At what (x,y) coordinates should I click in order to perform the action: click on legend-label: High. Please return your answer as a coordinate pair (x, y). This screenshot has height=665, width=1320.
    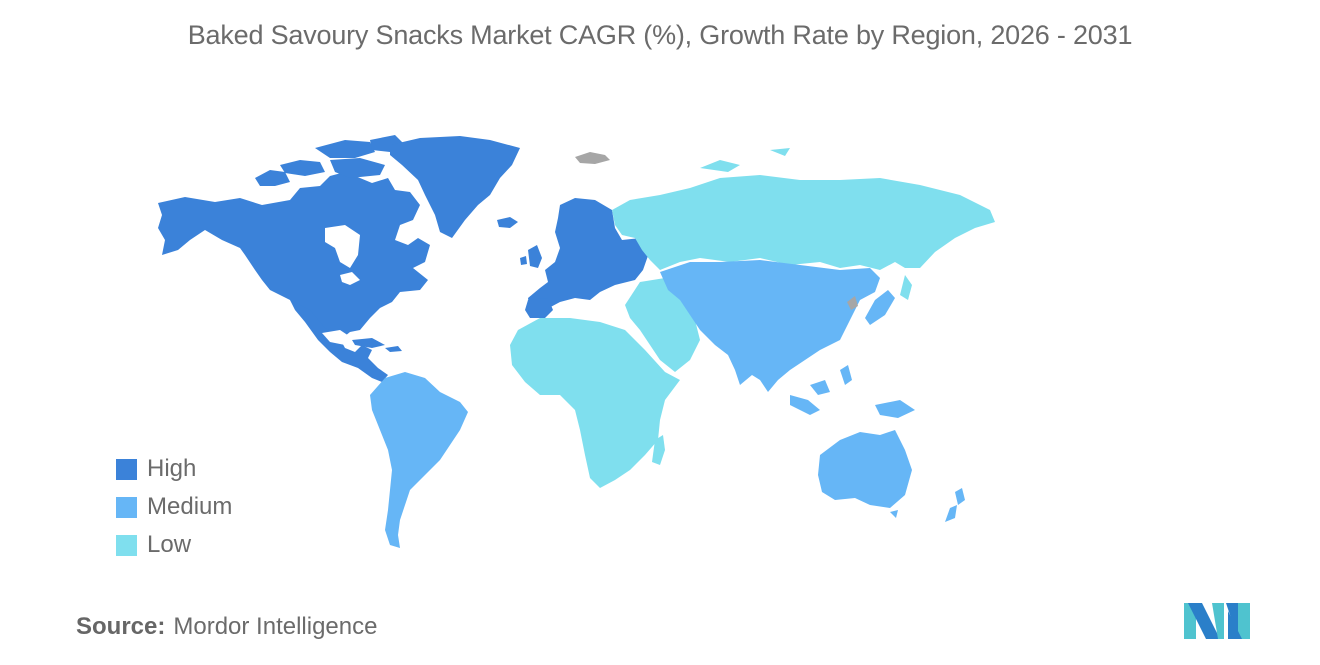
    Looking at the image, I should click on (172, 468).